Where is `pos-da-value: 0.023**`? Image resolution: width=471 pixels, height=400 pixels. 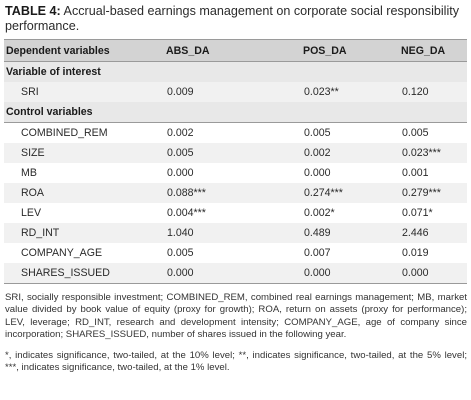 pos-da-value: 0.023** is located at coordinates (350, 92).